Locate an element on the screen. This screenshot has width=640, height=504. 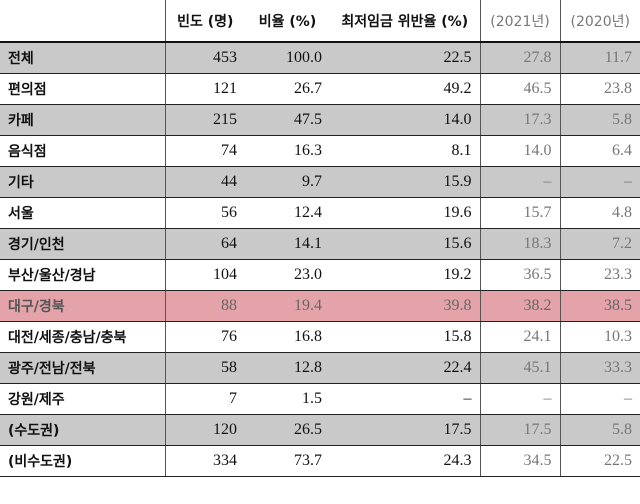
cell-value: 64 is located at coordinates (204, 243).